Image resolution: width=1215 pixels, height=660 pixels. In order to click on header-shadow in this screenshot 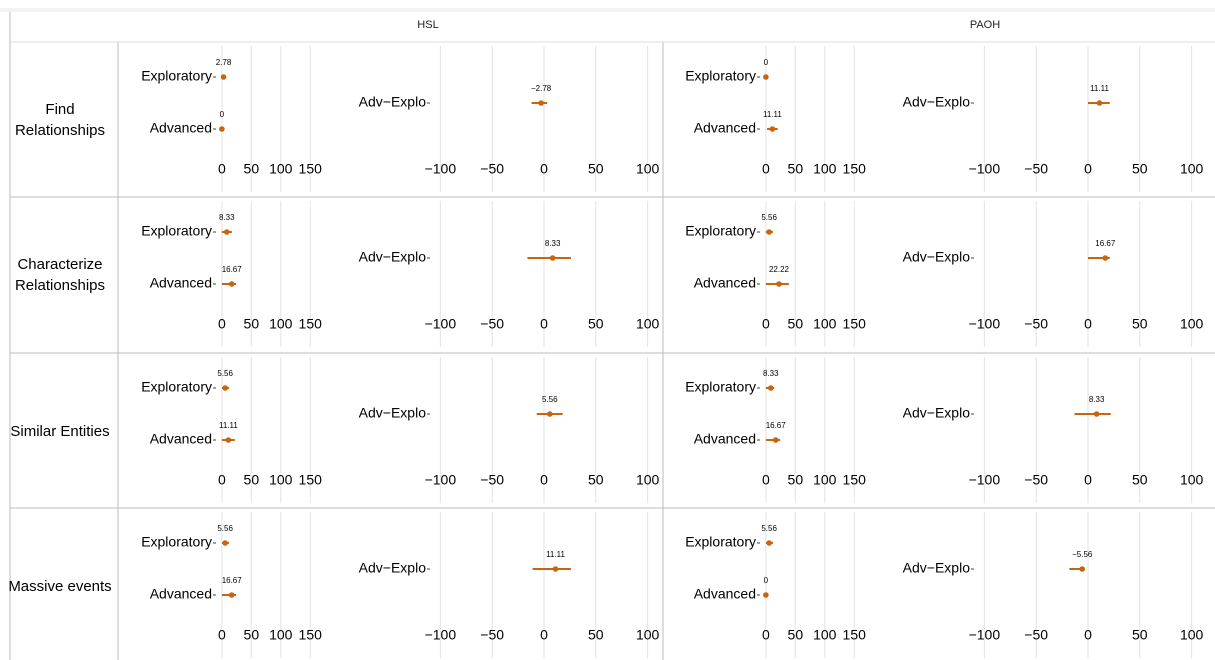, I will do `click(607, 10)`.